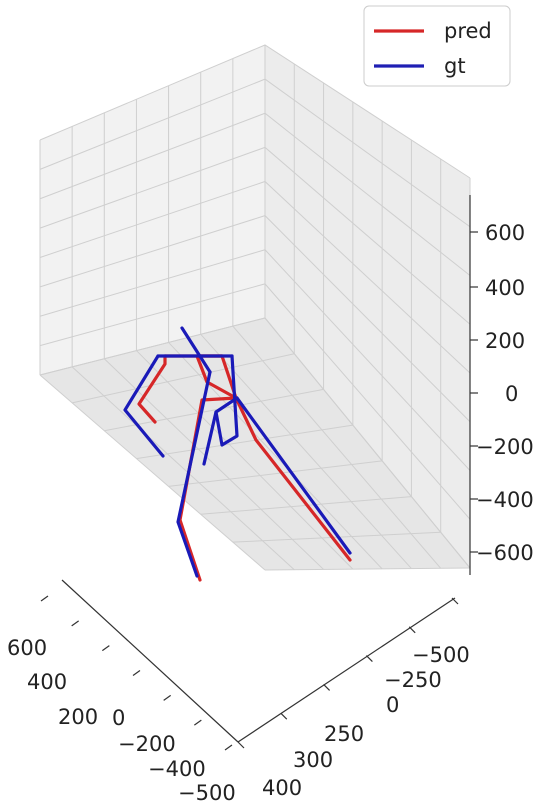 The height and width of the screenshot is (809, 550). What do you see at coordinates (505, 233) in the screenshot?
I see `z-tick-label: 600` at bounding box center [505, 233].